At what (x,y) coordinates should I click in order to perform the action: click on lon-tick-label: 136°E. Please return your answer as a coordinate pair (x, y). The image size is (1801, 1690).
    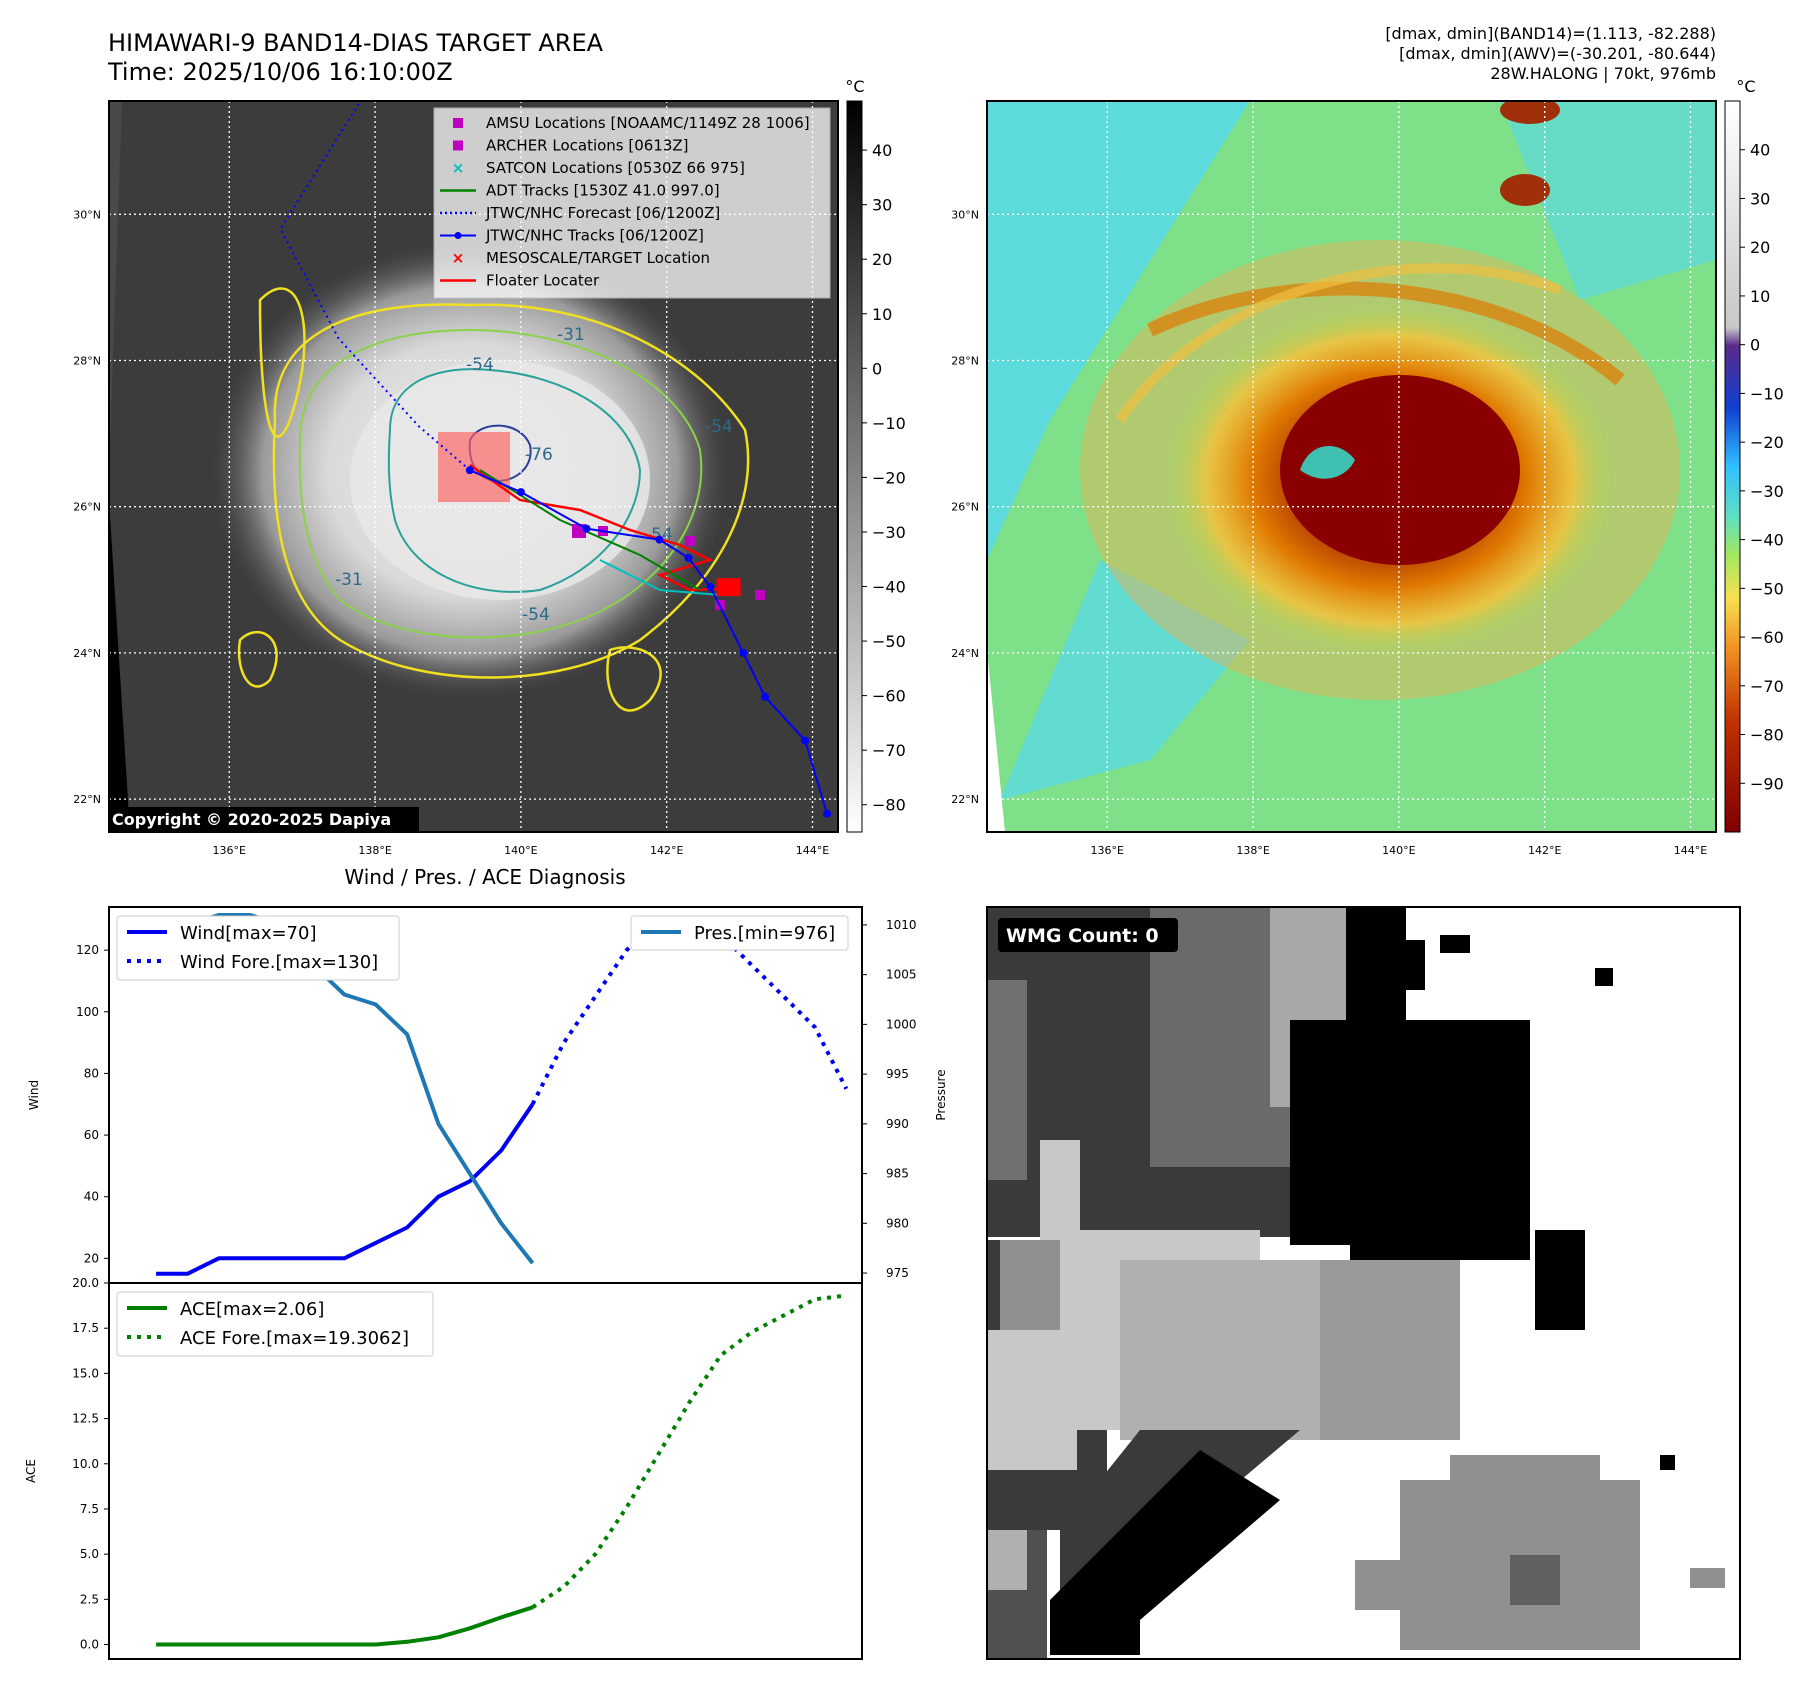
    Looking at the image, I should click on (1107, 850).